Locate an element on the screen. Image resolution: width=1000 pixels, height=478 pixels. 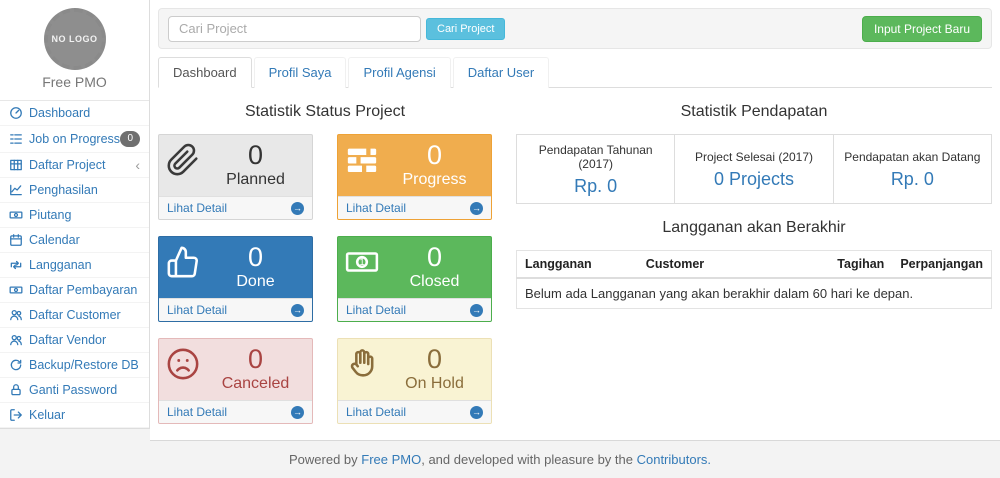
money-icon: 1 is located at coordinates (365, 267).